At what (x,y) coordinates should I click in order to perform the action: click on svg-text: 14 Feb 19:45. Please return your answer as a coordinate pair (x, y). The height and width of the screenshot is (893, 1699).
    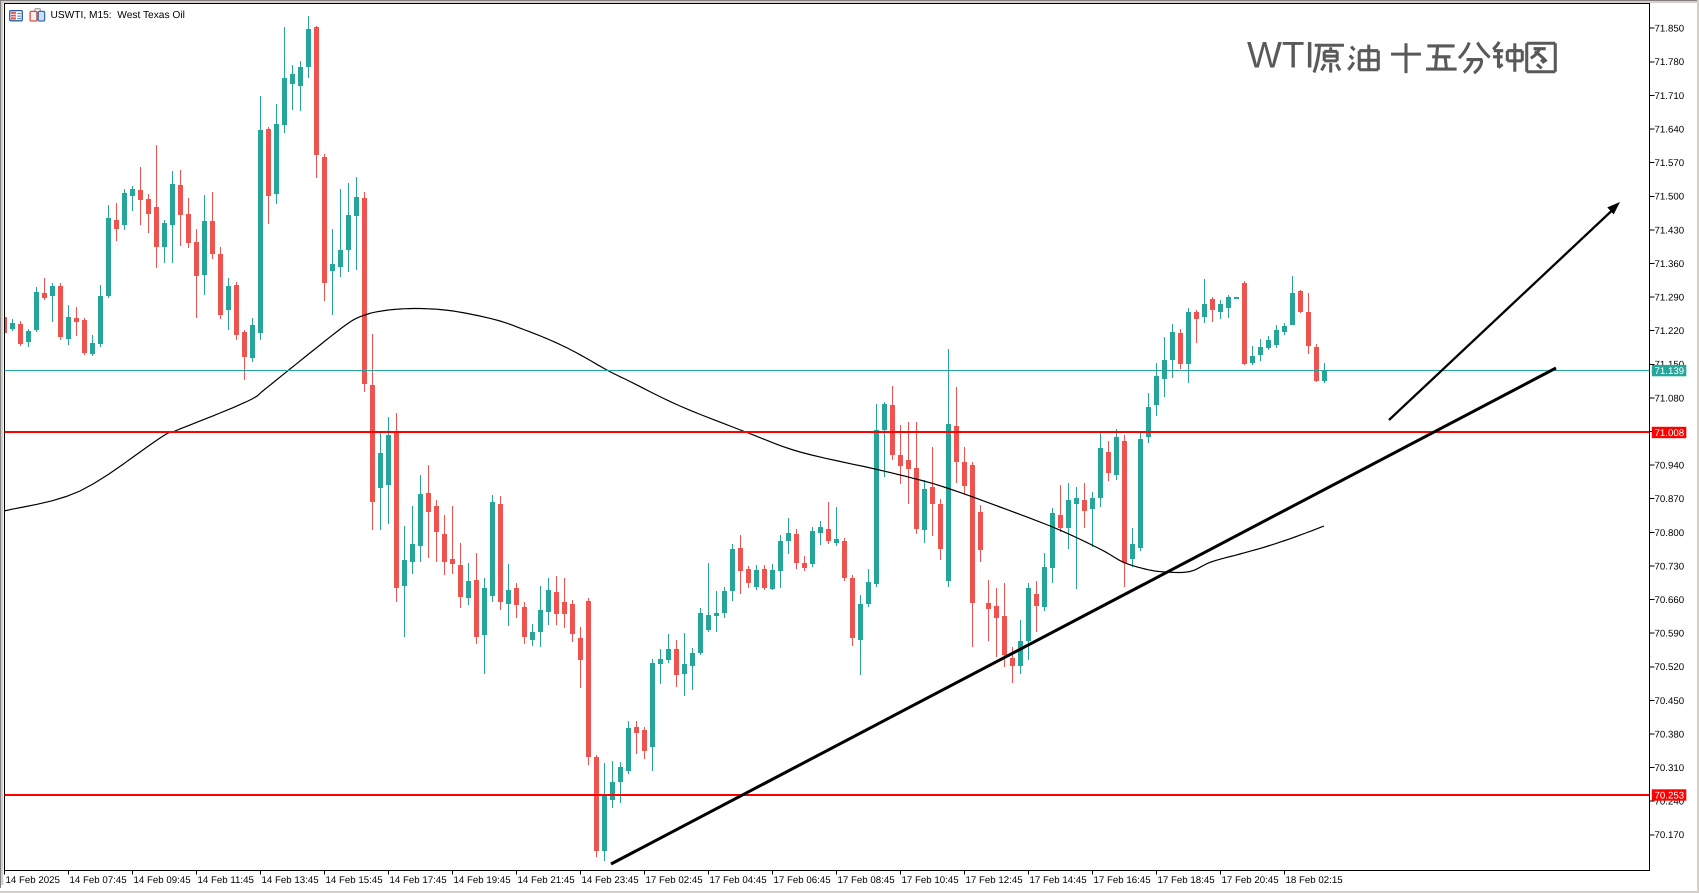
    Looking at the image, I should click on (482, 880).